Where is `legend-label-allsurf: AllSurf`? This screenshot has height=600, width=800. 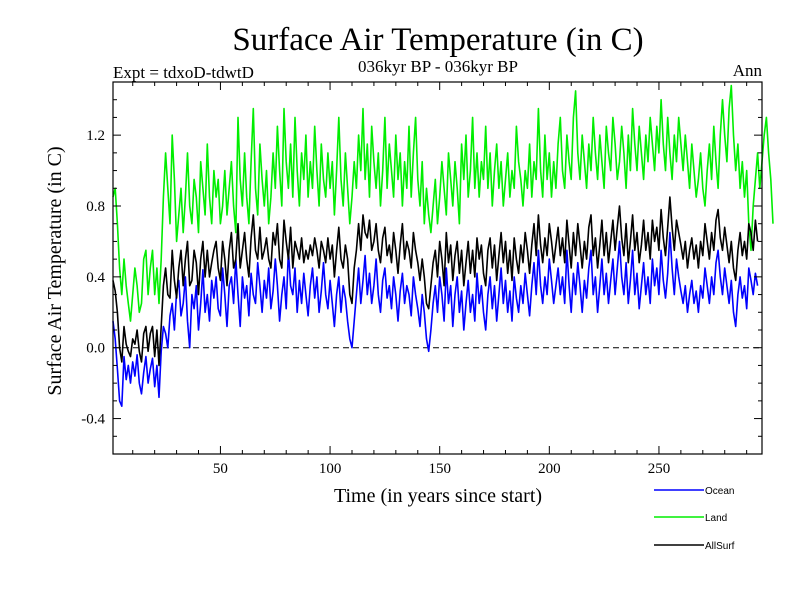
legend-label-allsurf: AllSurf is located at coordinates (720, 546).